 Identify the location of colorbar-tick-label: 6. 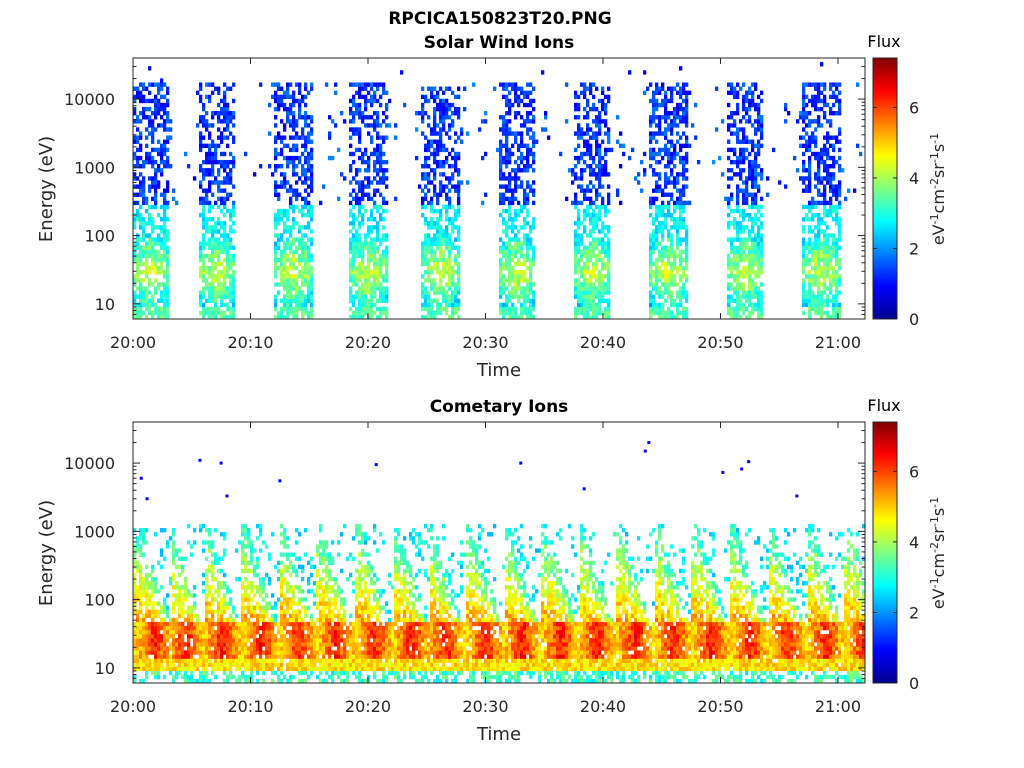
(914, 107).